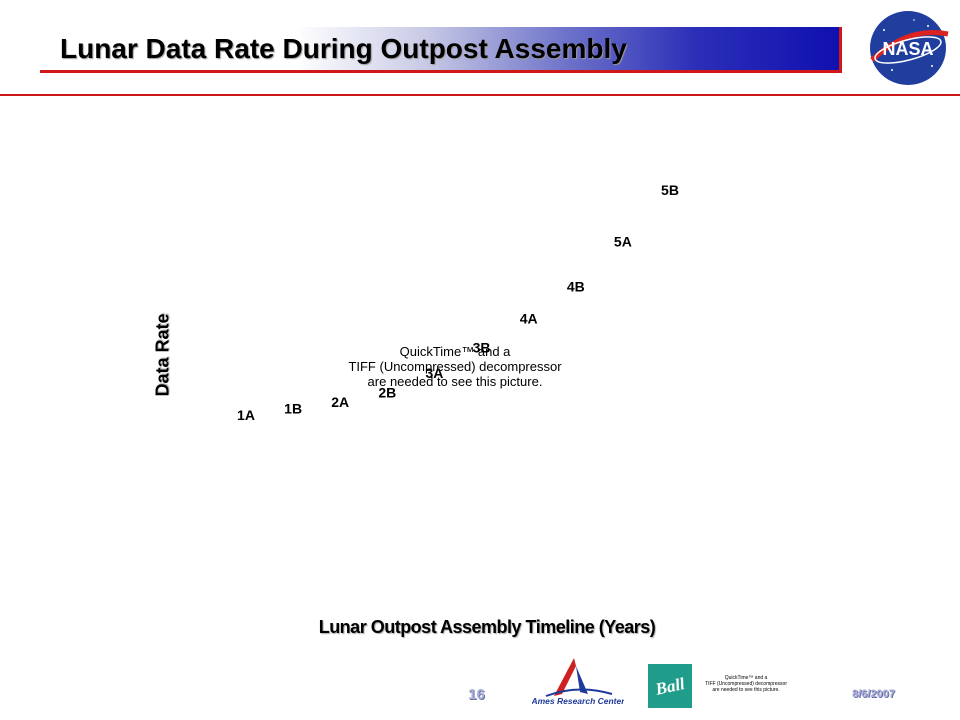 The width and height of the screenshot is (960, 720). What do you see at coordinates (487, 627) in the screenshot?
I see `x-axis-label: Lunar Outpost Assembly Timeline (Years)` at bounding box center [487, 627].